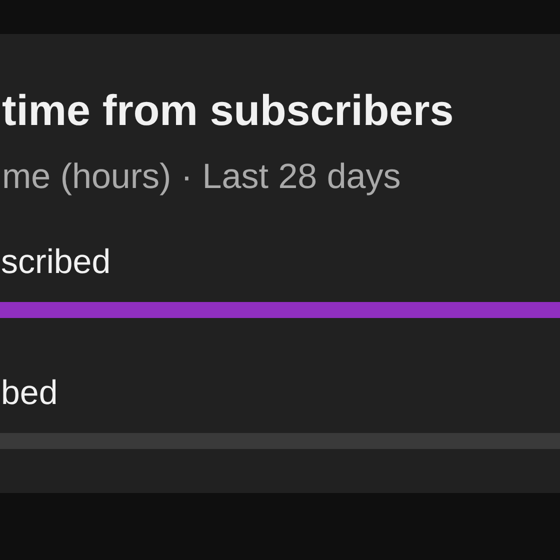 This screenshot has width=560, height=560. Describe the element at coordinates (201, 176) in the screenshot. I see `chart-subtitle: me (hours) · Last 28 days` at that location.